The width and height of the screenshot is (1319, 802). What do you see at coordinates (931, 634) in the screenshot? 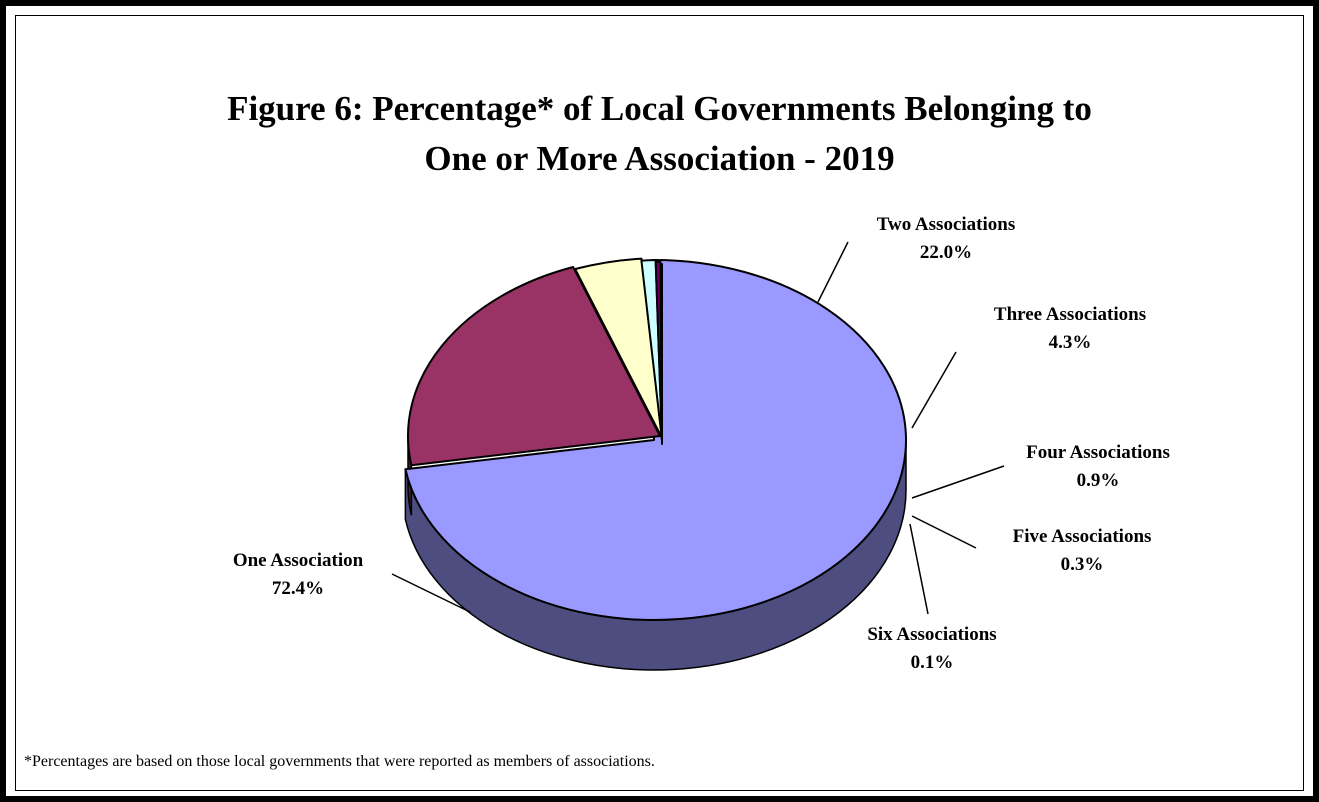
I see `slice-label-six-associations: Six Associations` at bounding box center [931, 634].